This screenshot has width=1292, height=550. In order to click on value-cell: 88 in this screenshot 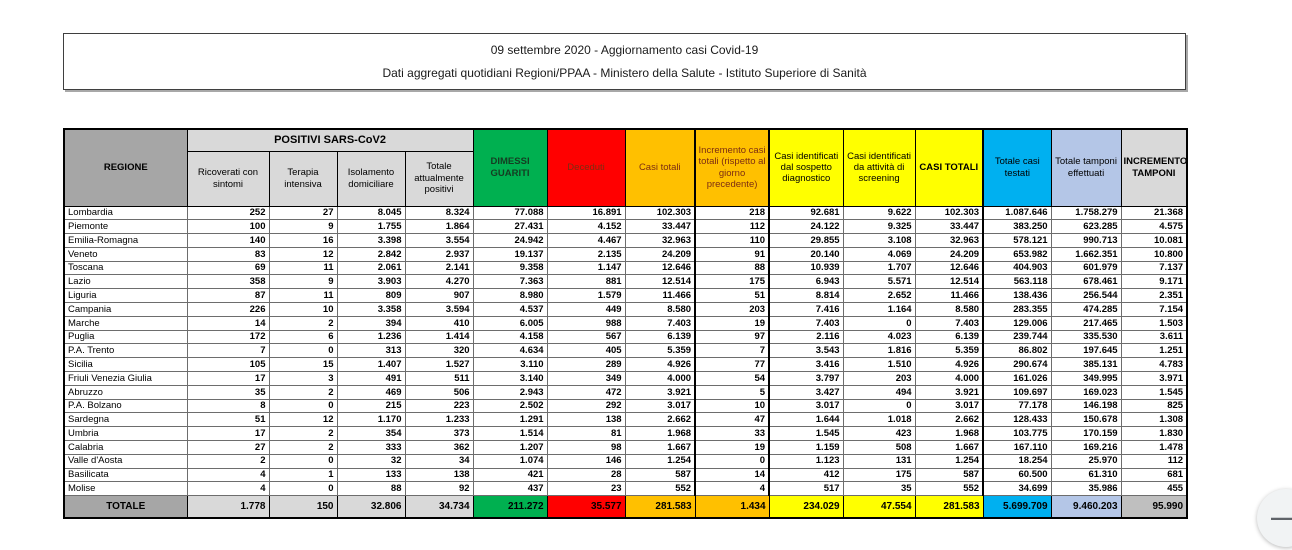, I will do `click(371, 489)`.